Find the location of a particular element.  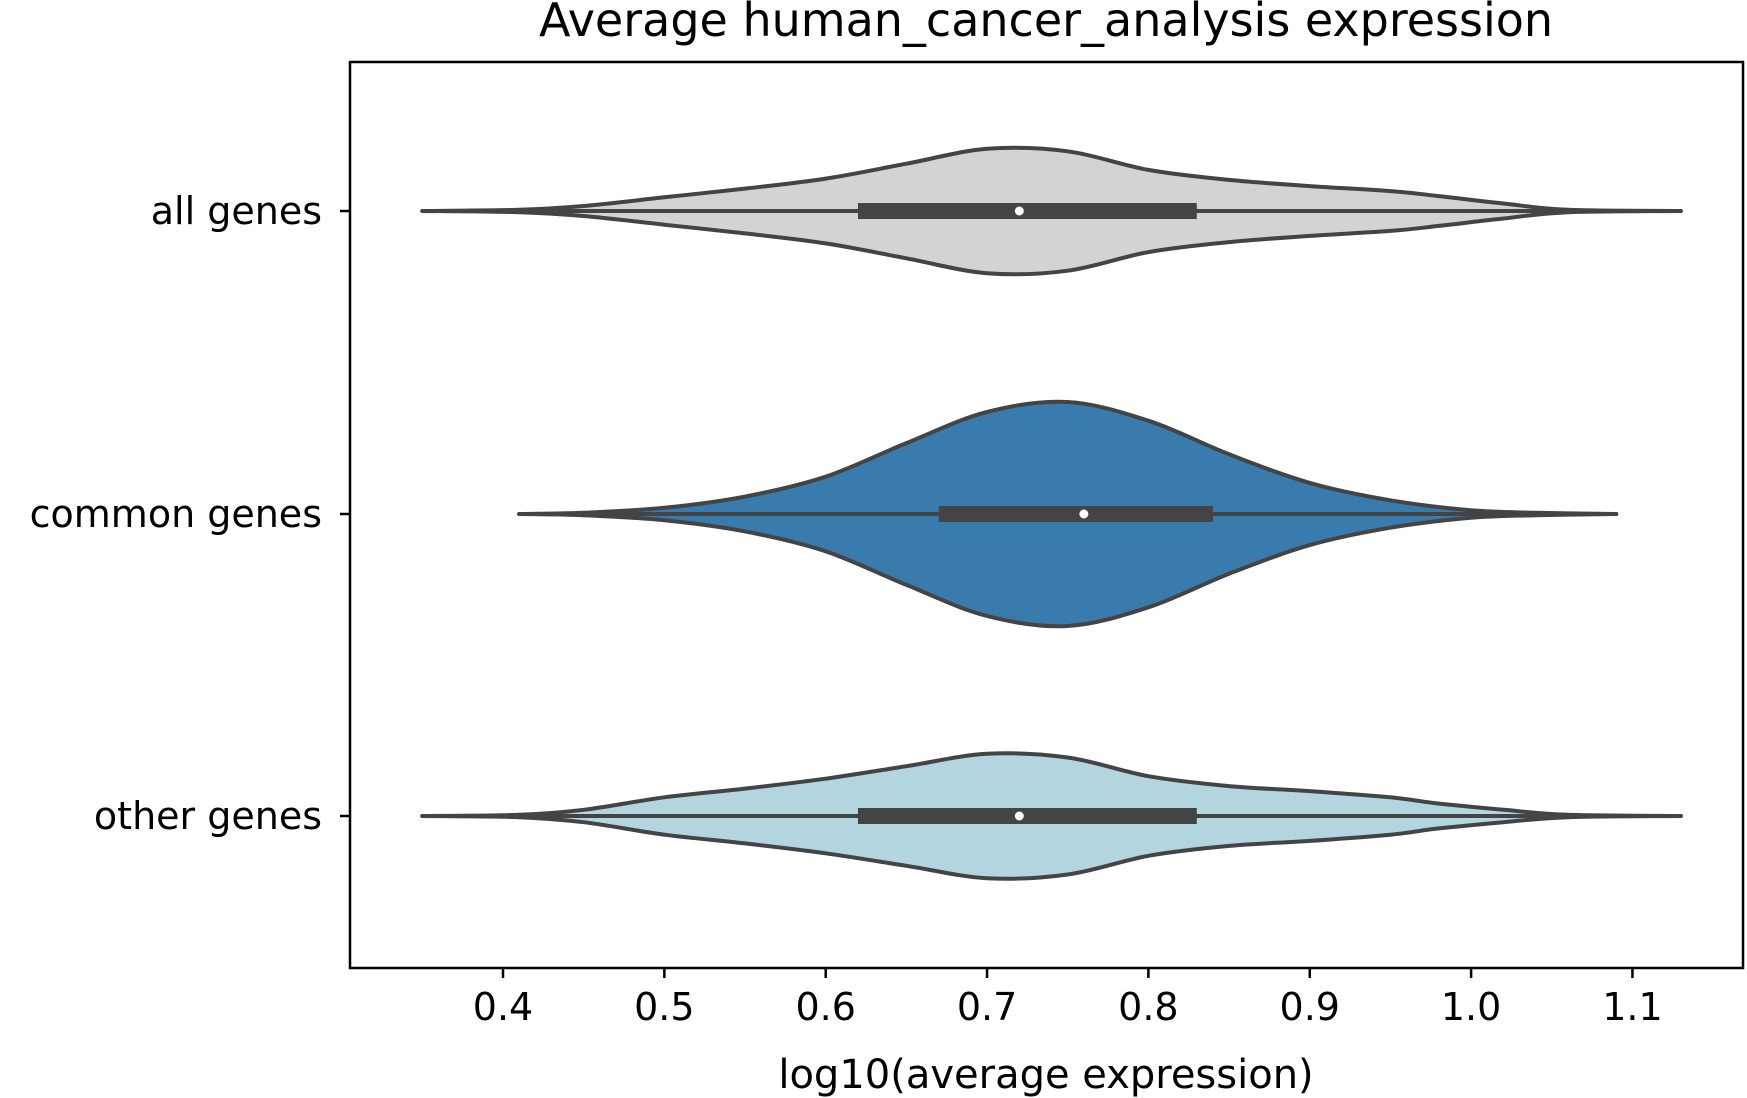

violin-other-genes is located at coordinates (1051, 816).